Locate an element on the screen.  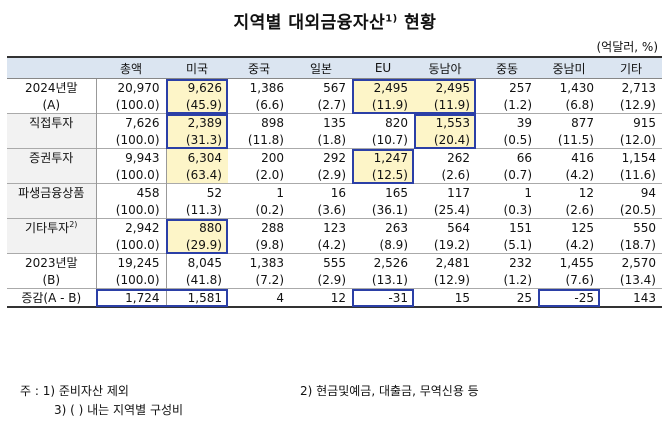
cell-share: (0.7) is located at coordinates (517, 174).